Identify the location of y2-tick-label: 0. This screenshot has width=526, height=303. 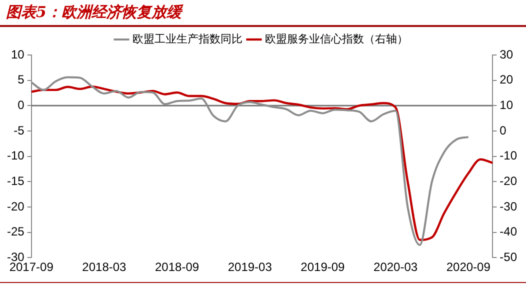
(503, 130).